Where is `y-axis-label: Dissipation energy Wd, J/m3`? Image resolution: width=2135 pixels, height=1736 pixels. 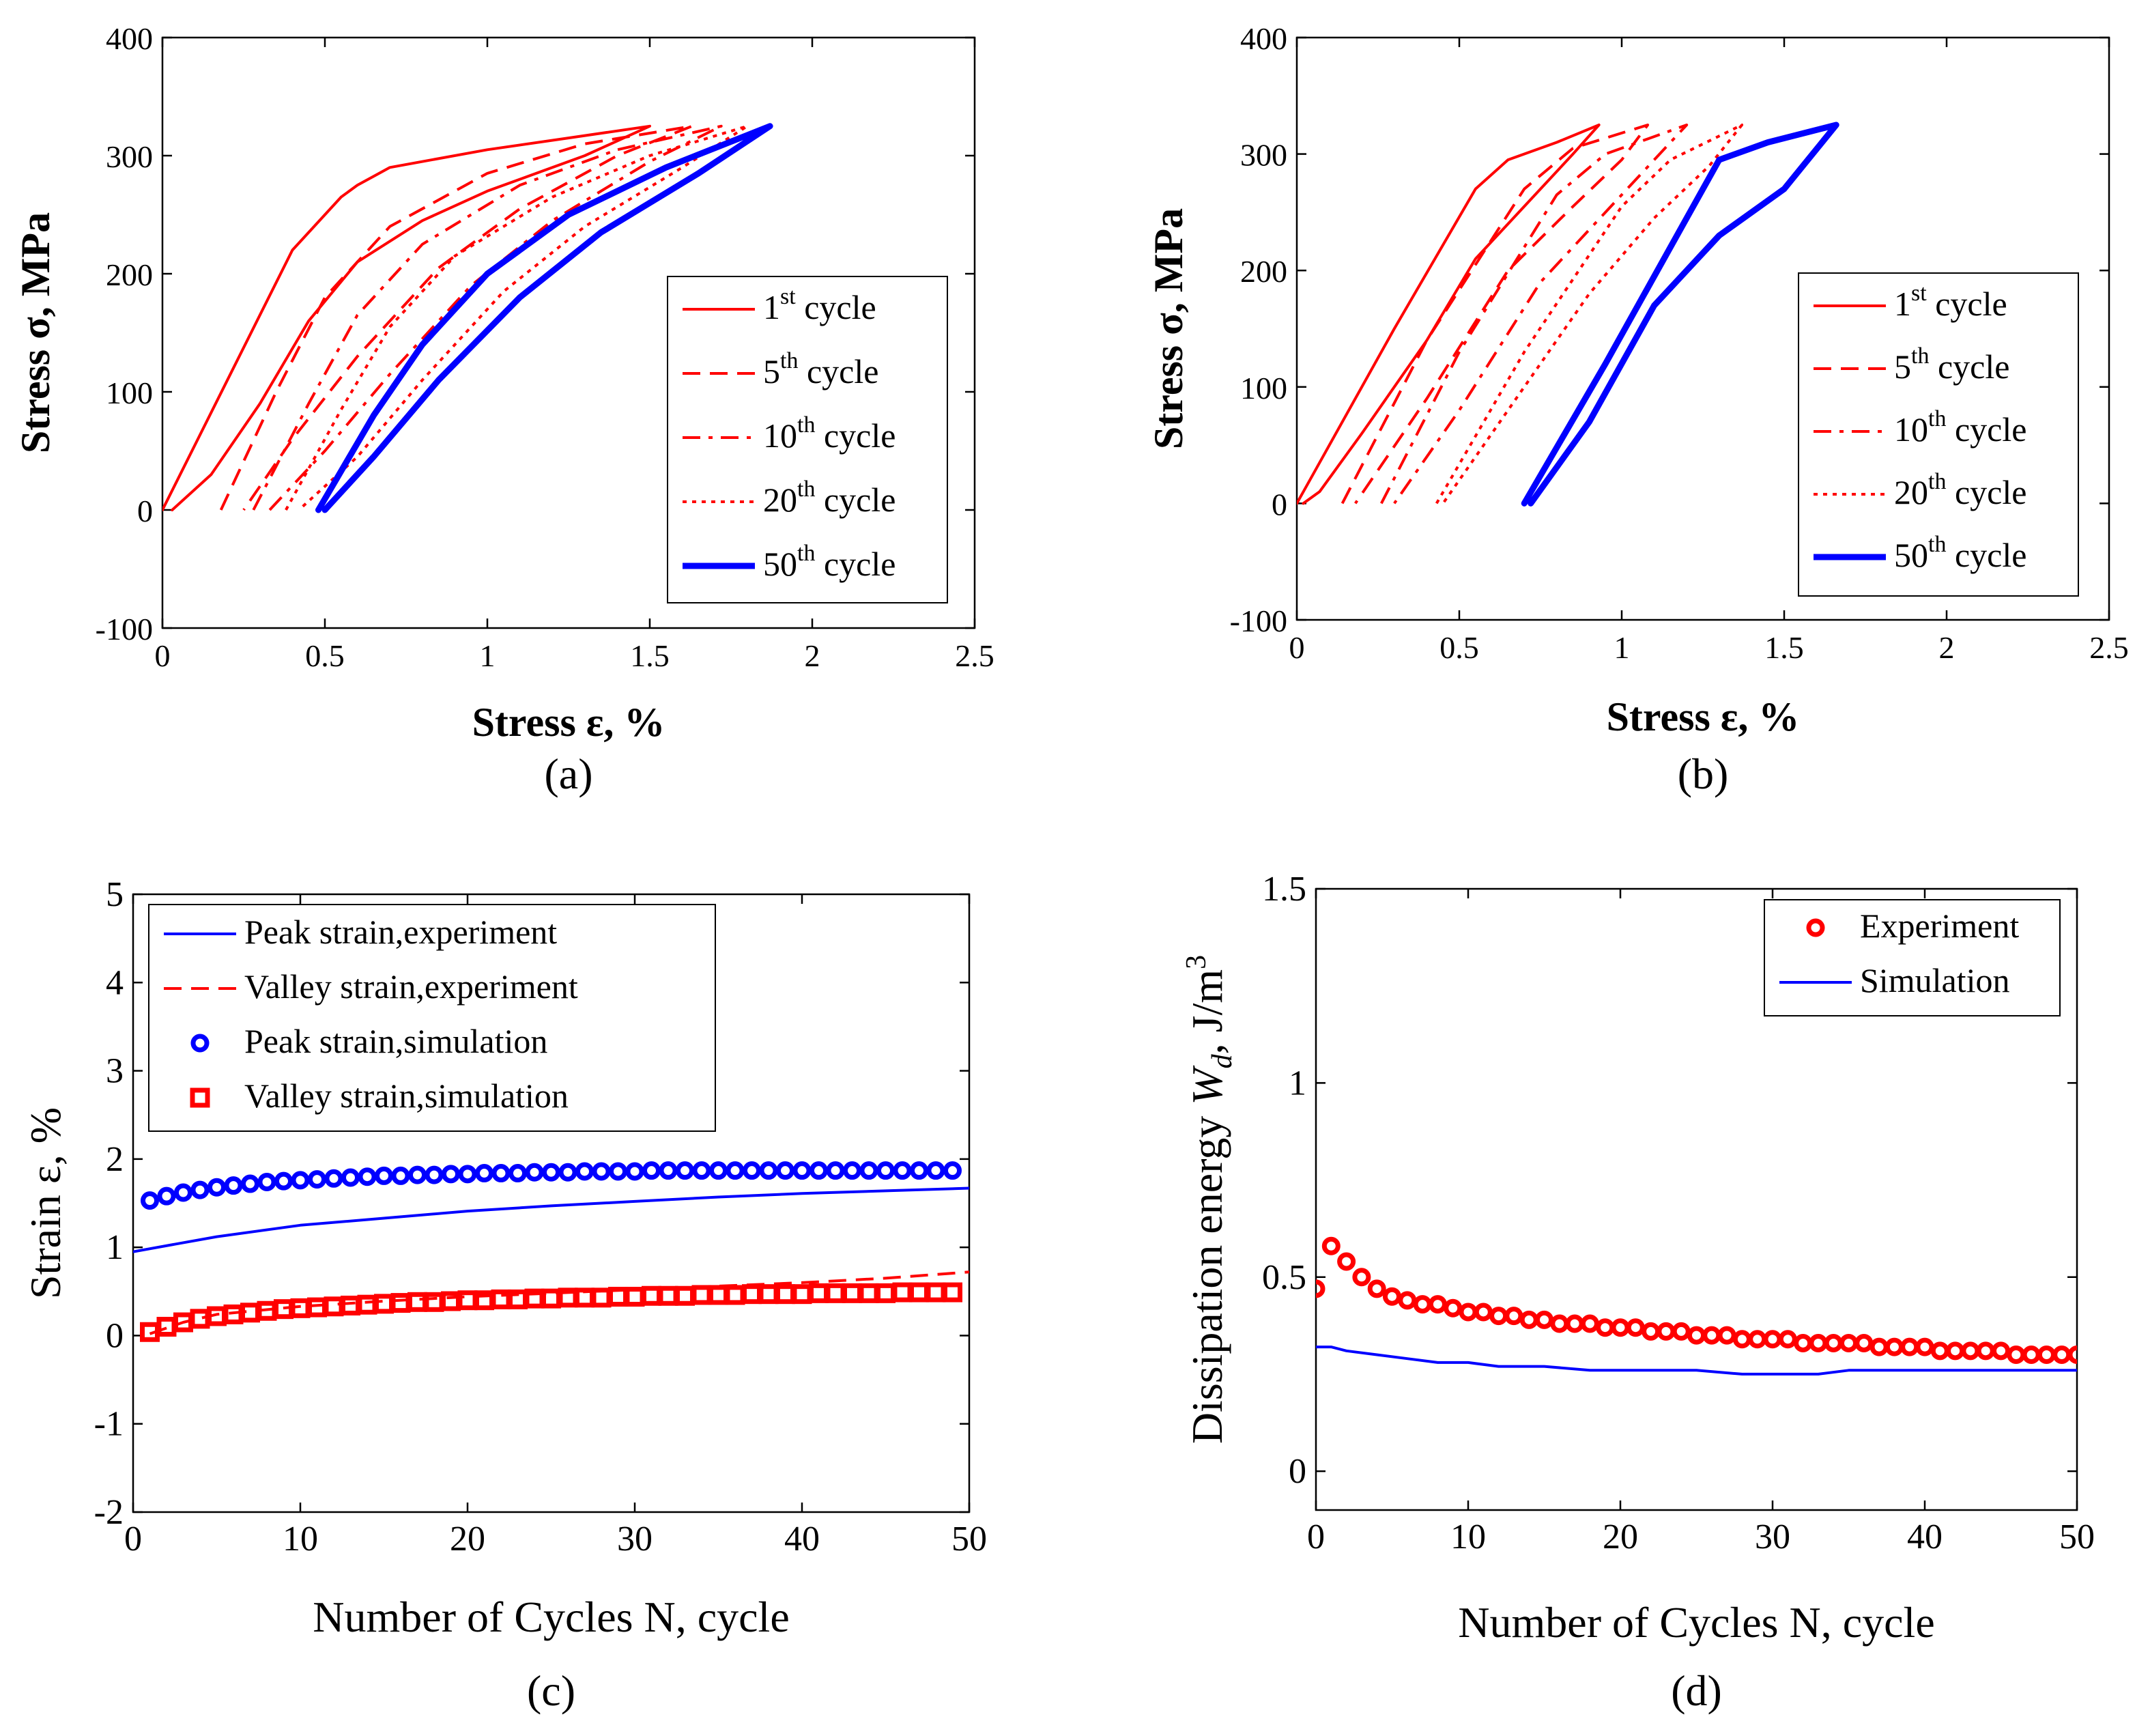
y-axis-label: Dissipation energy Wd, J/m3 is located at coordinates (1209, 1199).